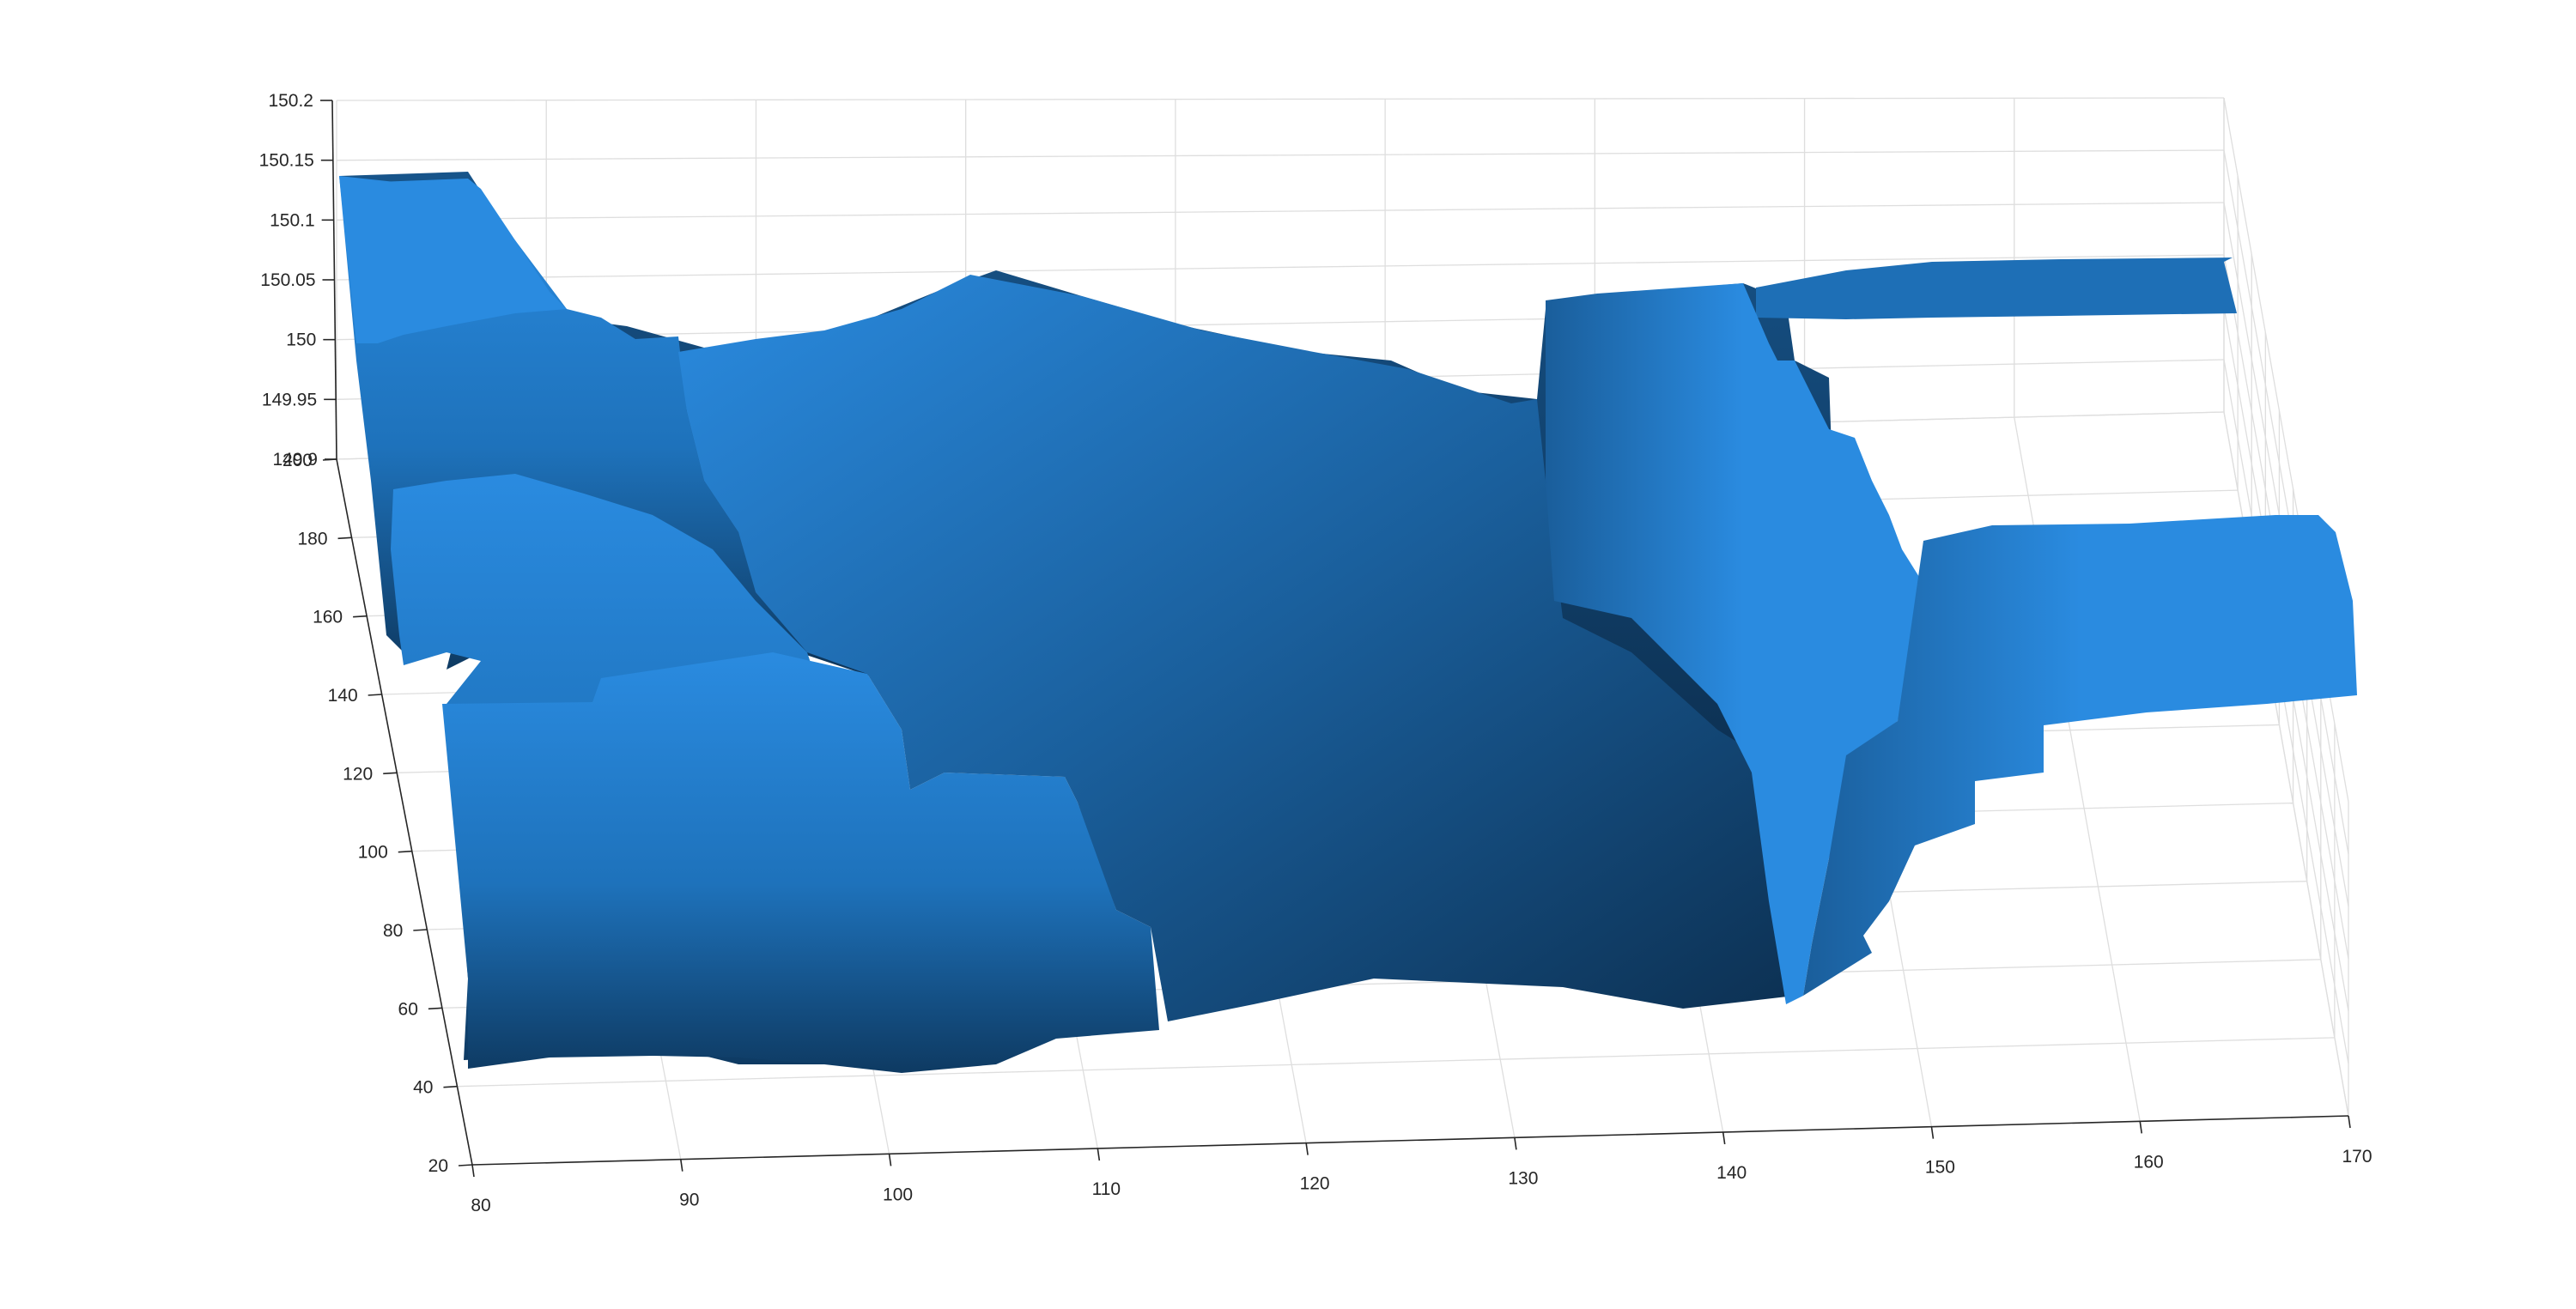  I want to click on z-tick-label: 149.9, so click(295, 460).